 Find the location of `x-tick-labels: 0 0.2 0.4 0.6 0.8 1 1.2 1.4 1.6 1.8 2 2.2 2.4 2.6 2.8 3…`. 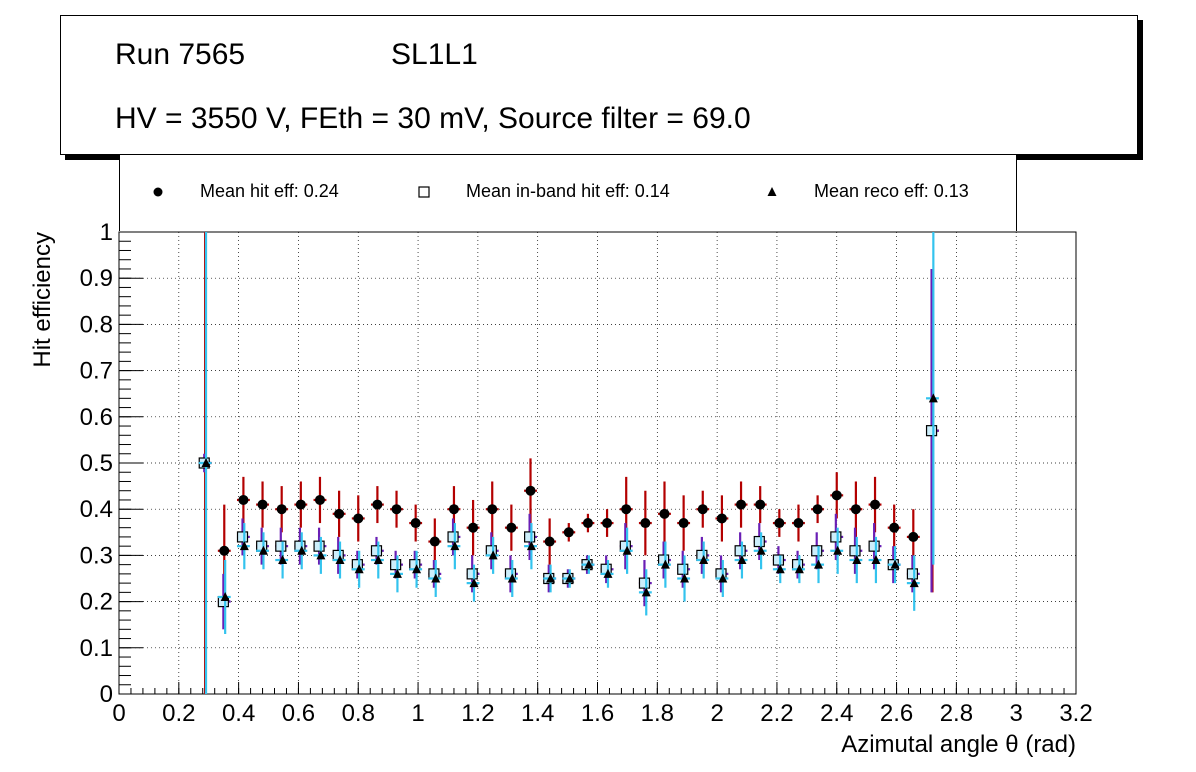

x-tick-labels: 0 0.2 0.4 0.6 0.8 1 1.2 1.4 1.6 1.8 2 2.2 2.4 2.6 2.8 3… is located at coordinates (602, 713).